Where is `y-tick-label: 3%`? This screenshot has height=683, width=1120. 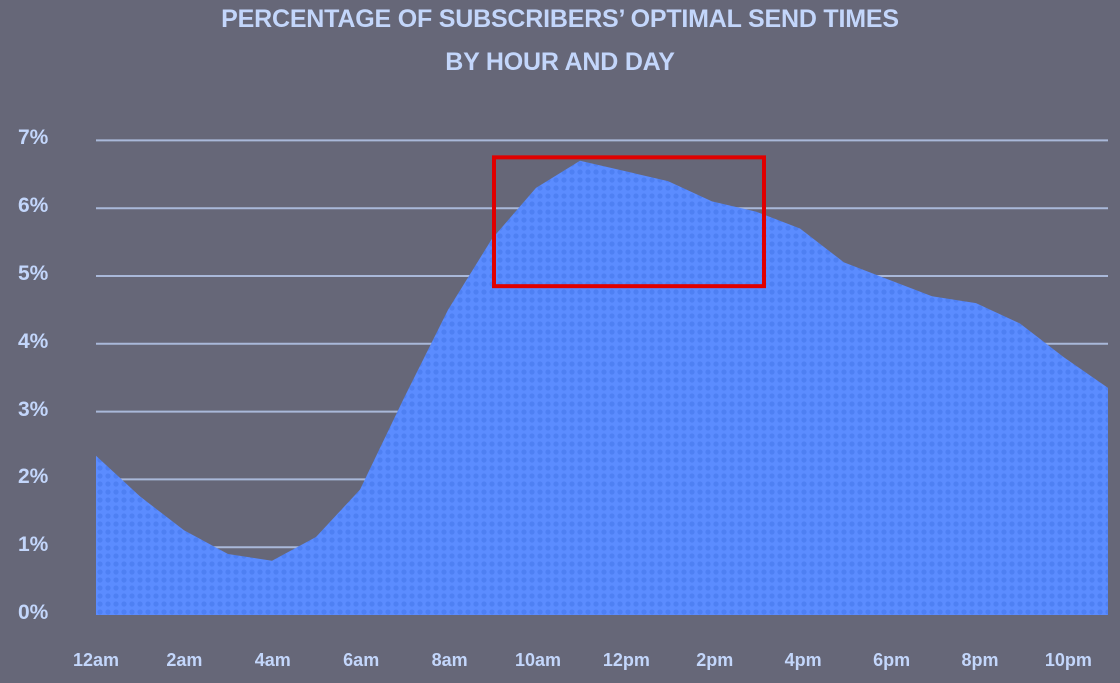
y-tick-label: 3% is located at coordinates (33, 409).